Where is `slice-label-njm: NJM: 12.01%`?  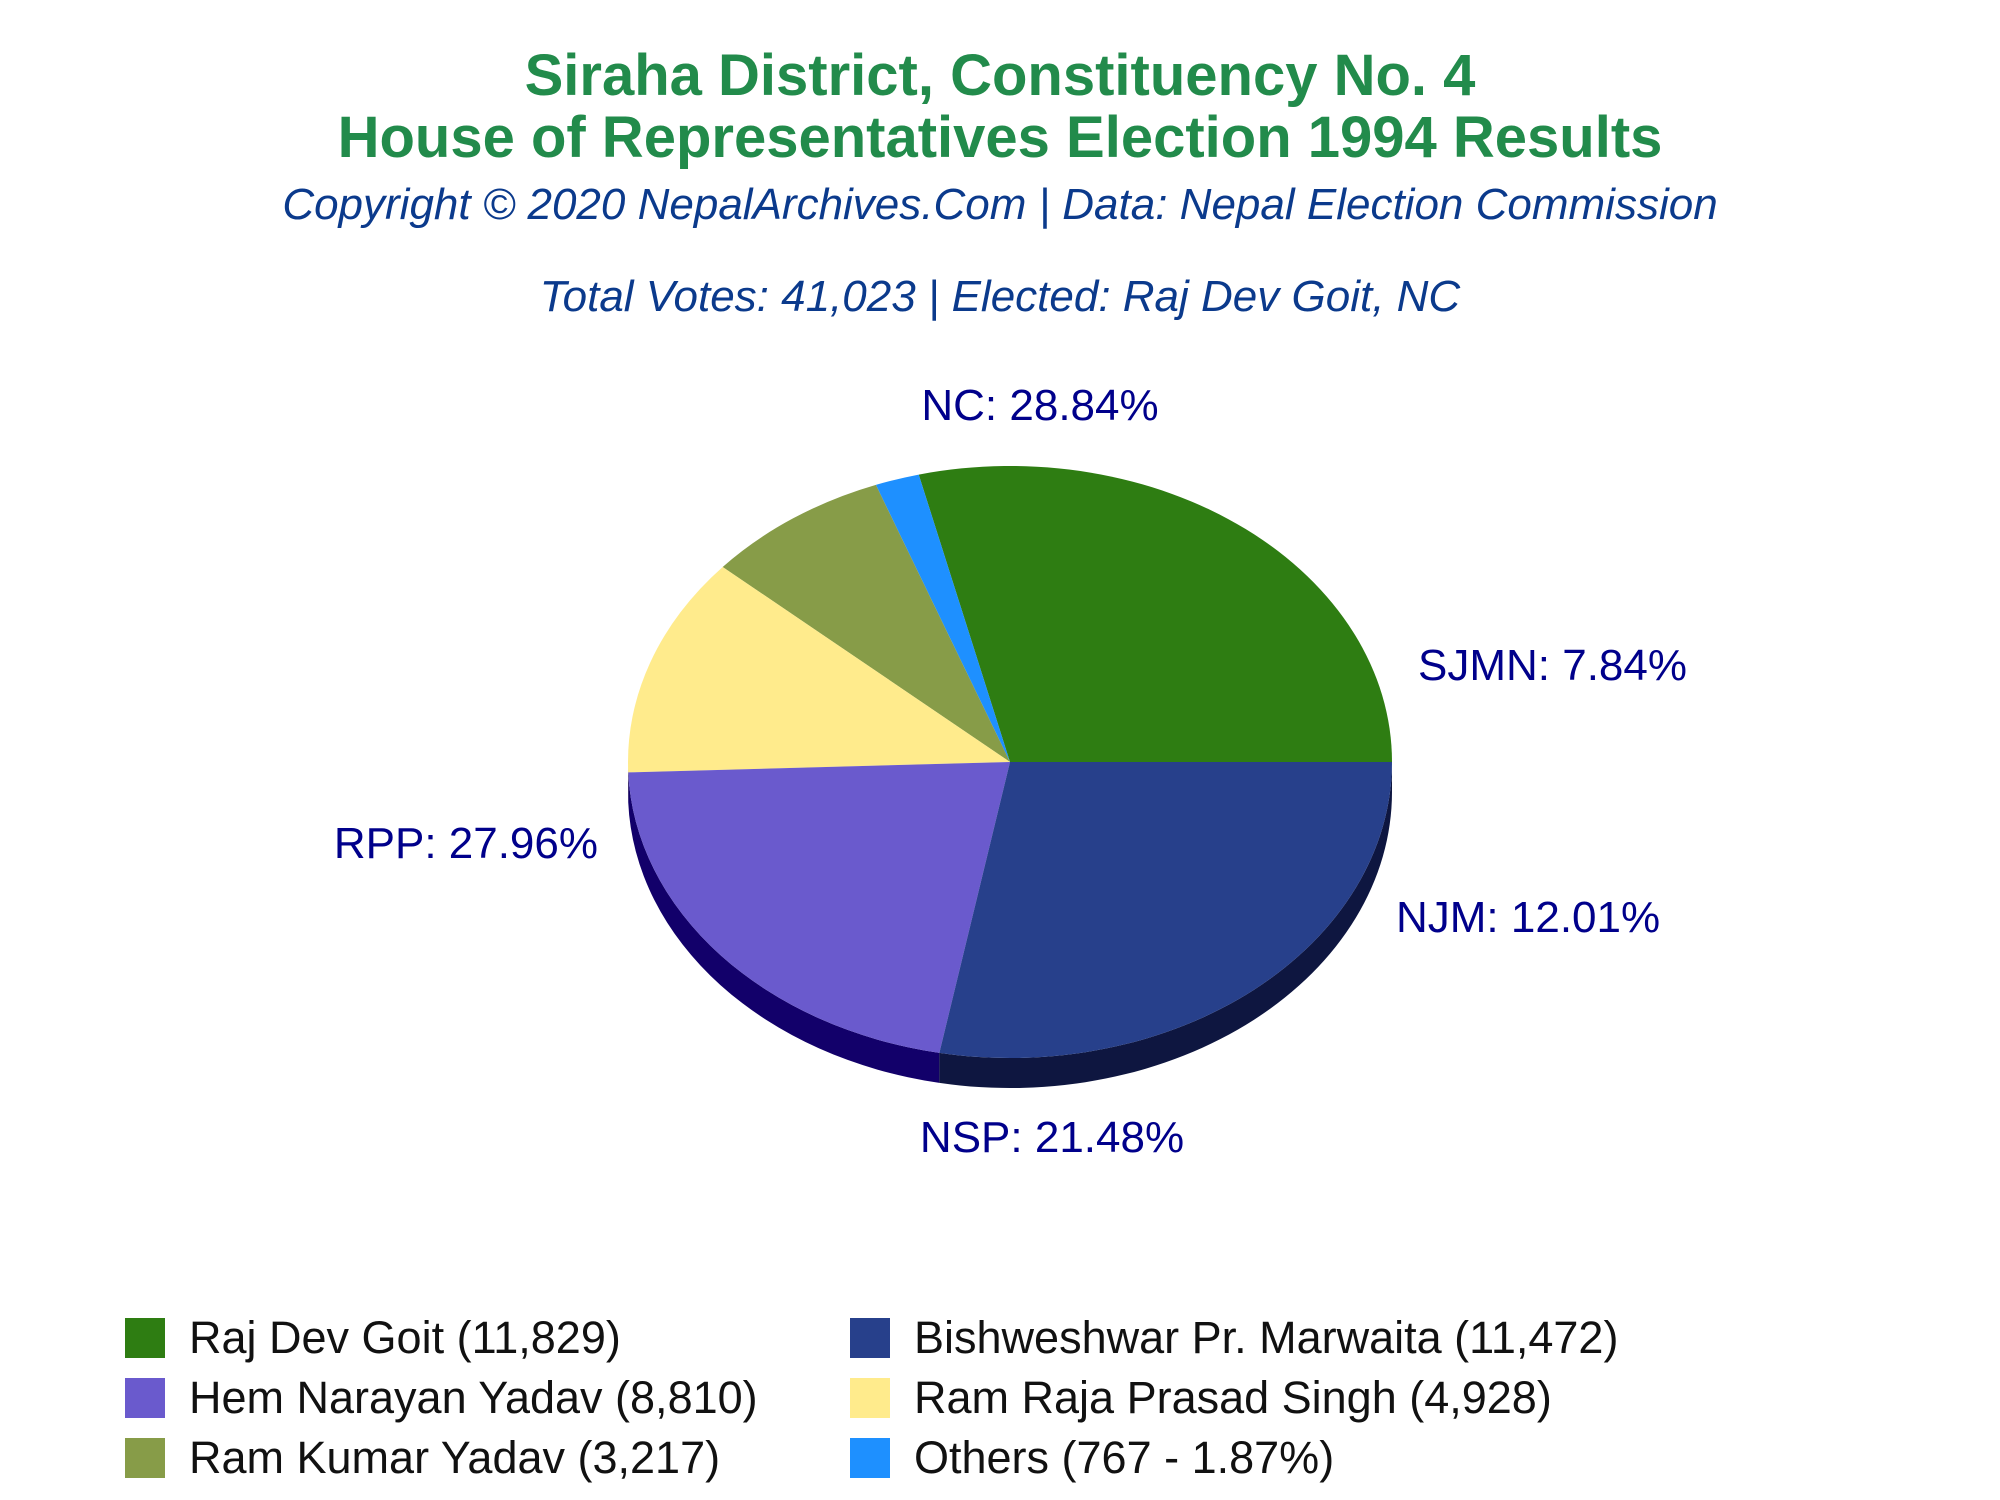
slice-label-njm: NJM: 12.01% is located at coordinates (1528, 917).